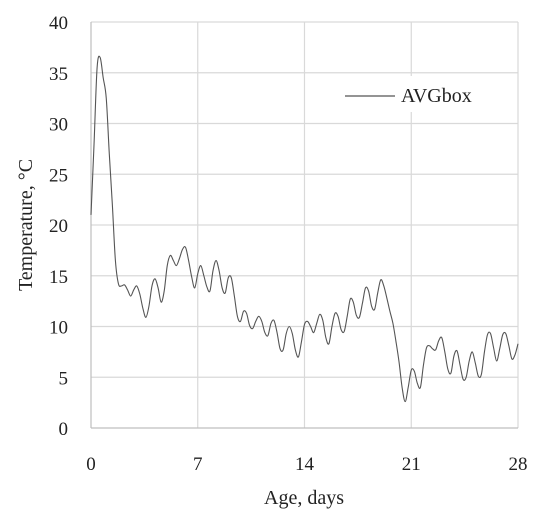 The height and width of the screenshot is (523, 550). I want to click on legend: AVGbox, so click(426, 94).